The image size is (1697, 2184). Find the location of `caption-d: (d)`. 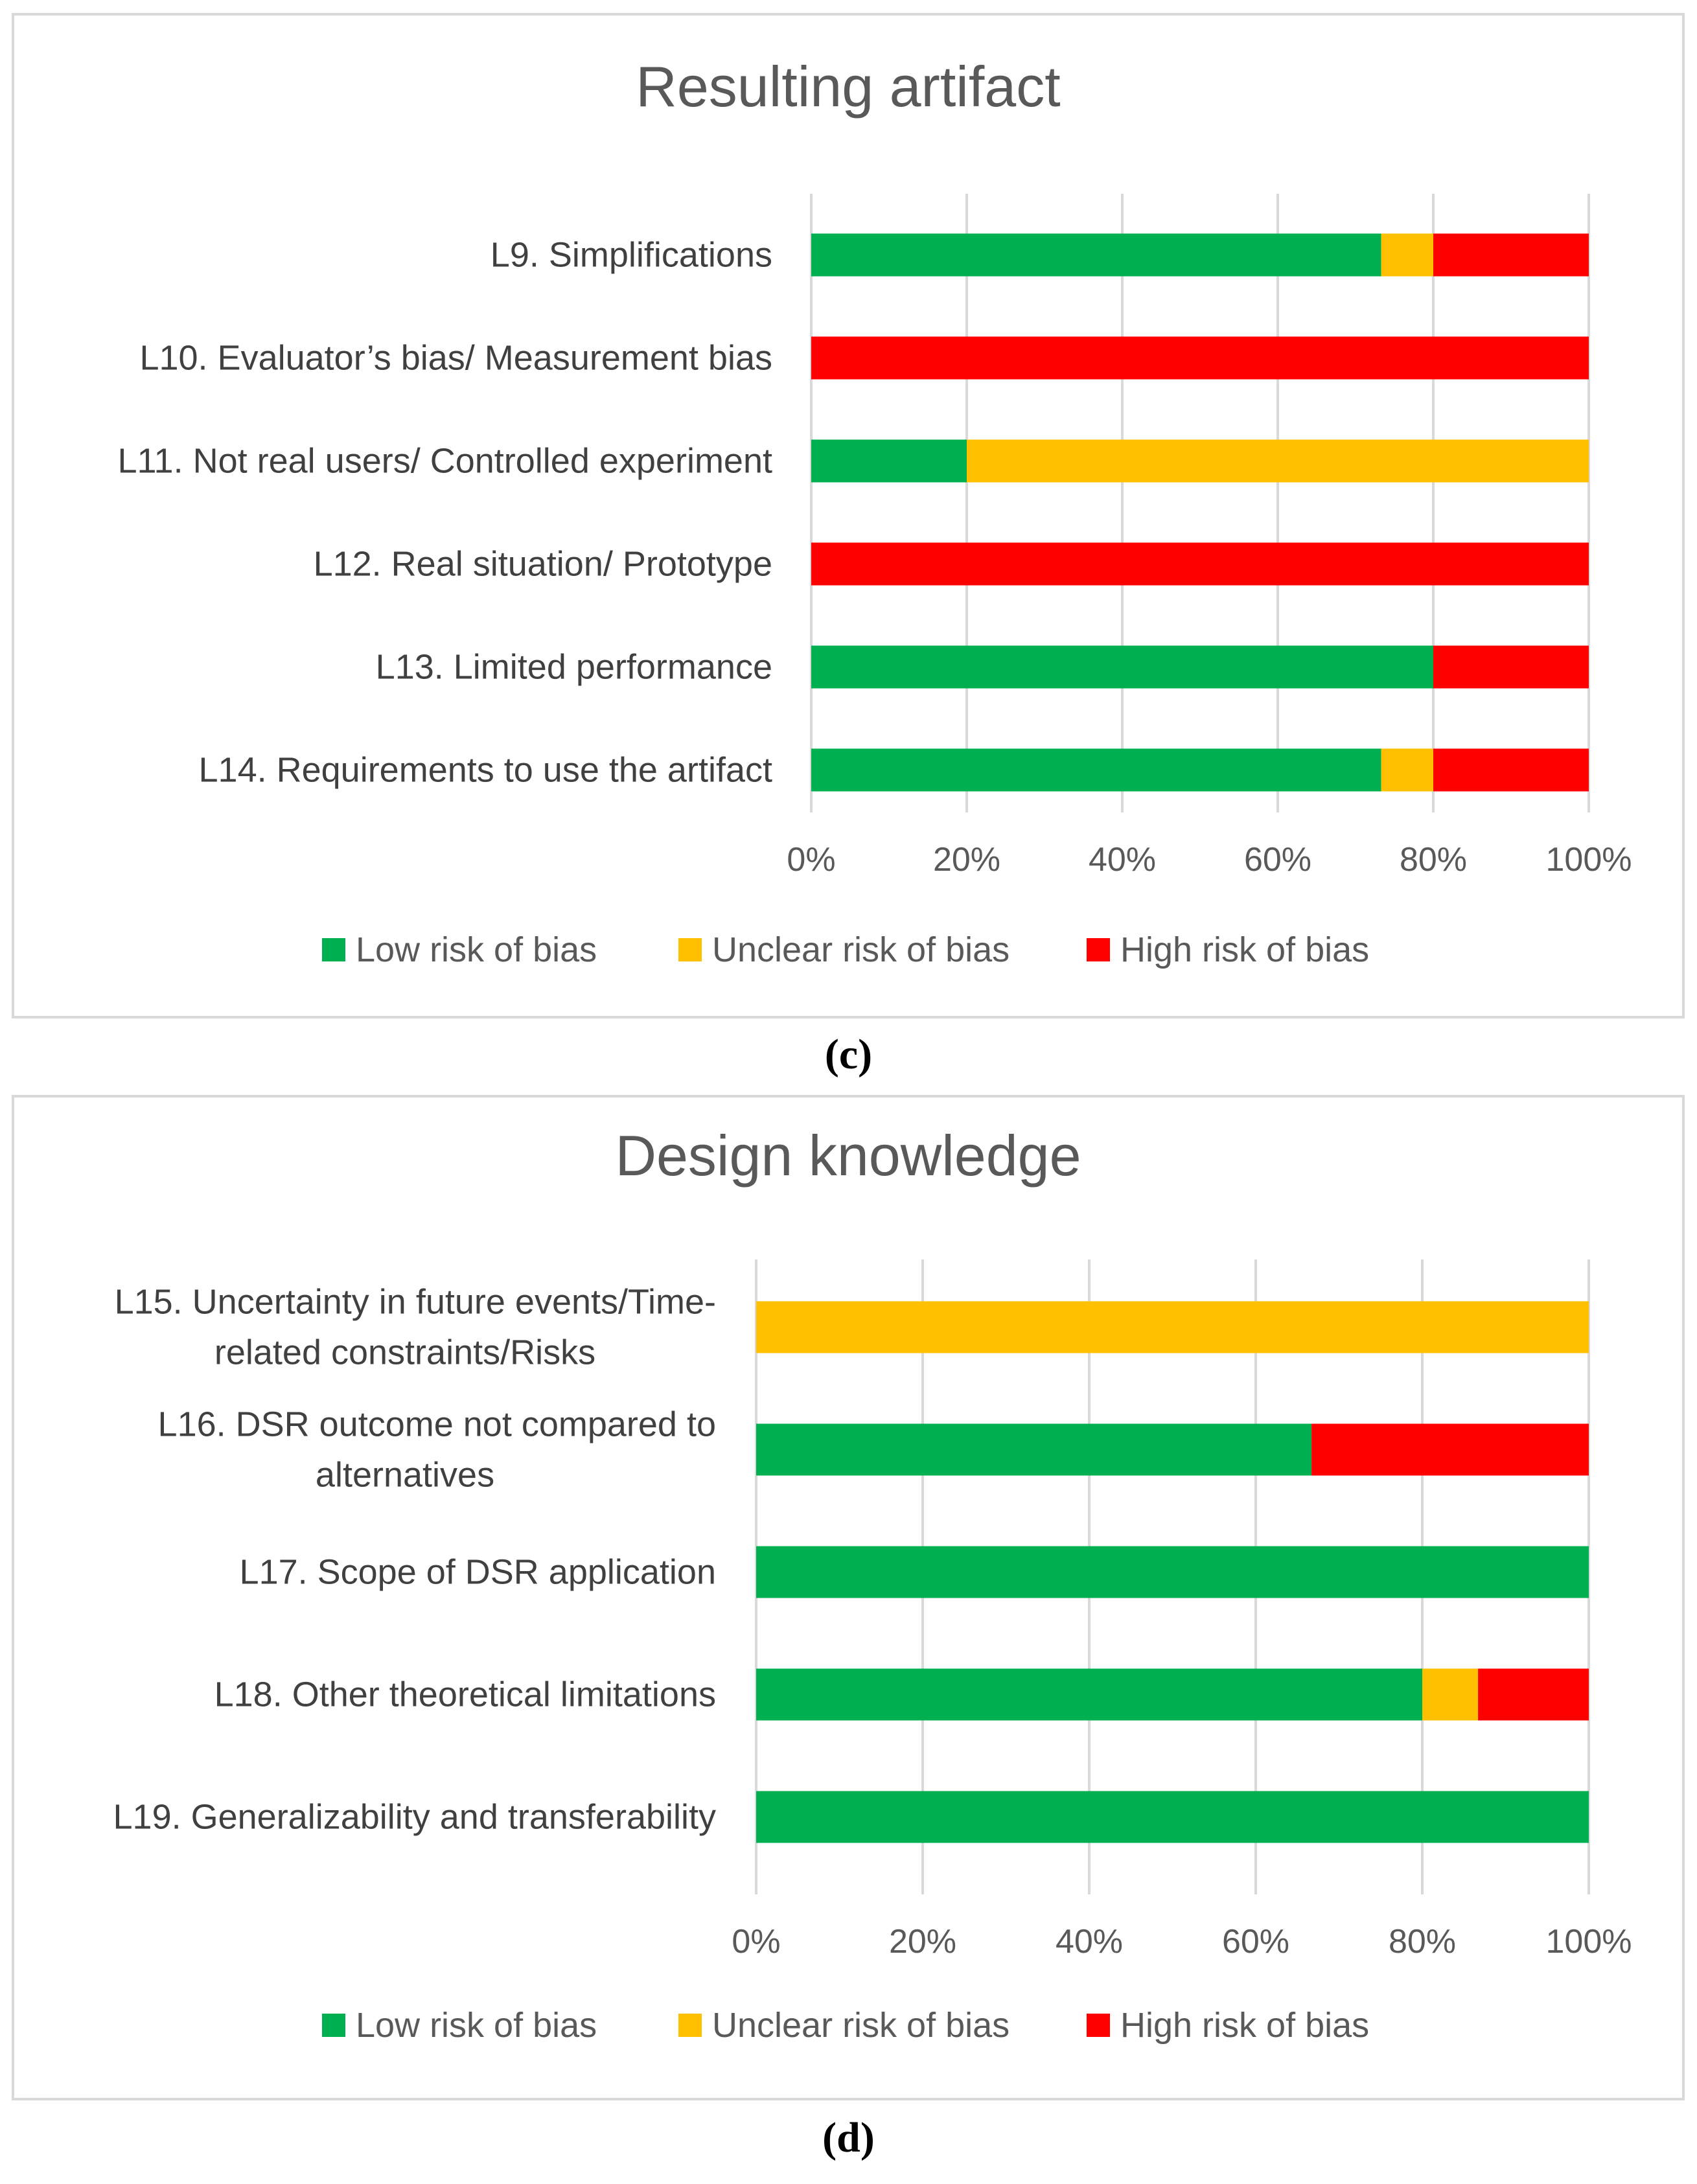

caption-d: (d) is located at coordinates (848, 2138).